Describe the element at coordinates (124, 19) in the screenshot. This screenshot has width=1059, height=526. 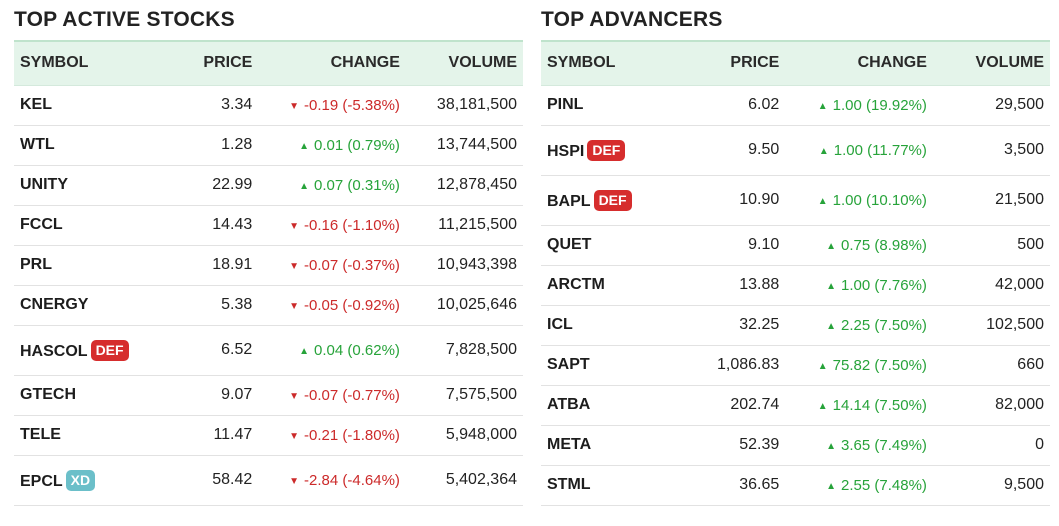
I see `panel-title: TOP ACTIVE STOCKS` at that location.